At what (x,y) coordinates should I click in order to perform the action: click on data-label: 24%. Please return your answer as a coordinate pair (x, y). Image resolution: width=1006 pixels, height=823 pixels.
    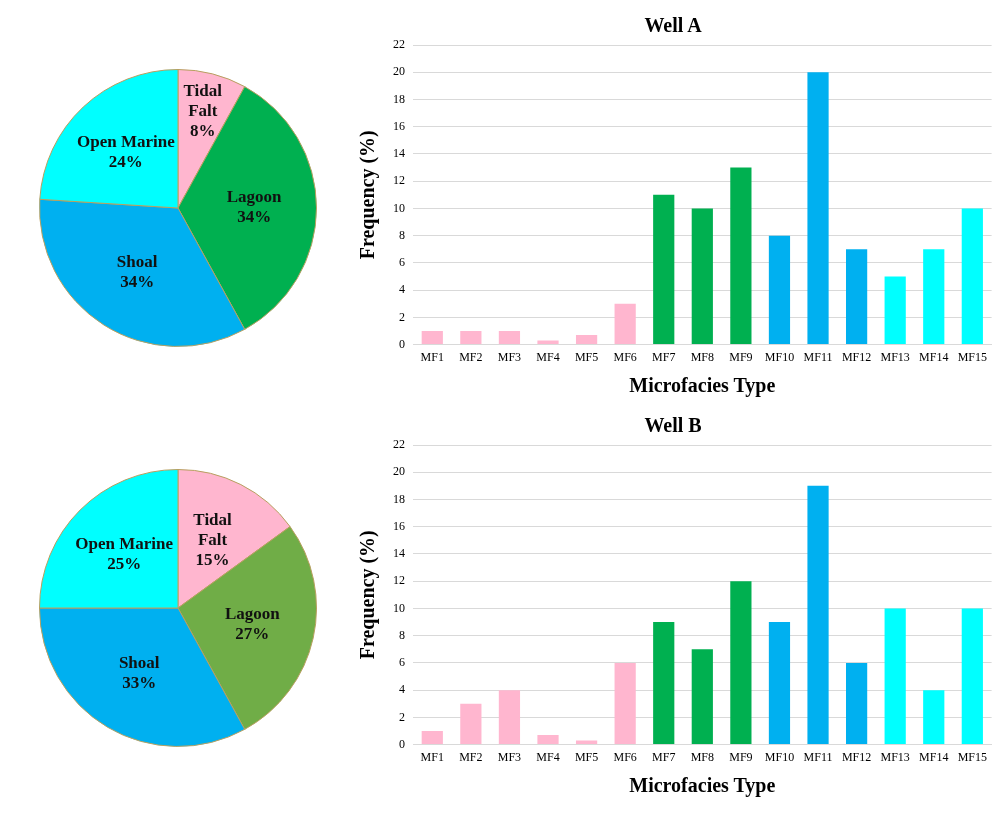
    Looking at the image, I should click on (125, 161).